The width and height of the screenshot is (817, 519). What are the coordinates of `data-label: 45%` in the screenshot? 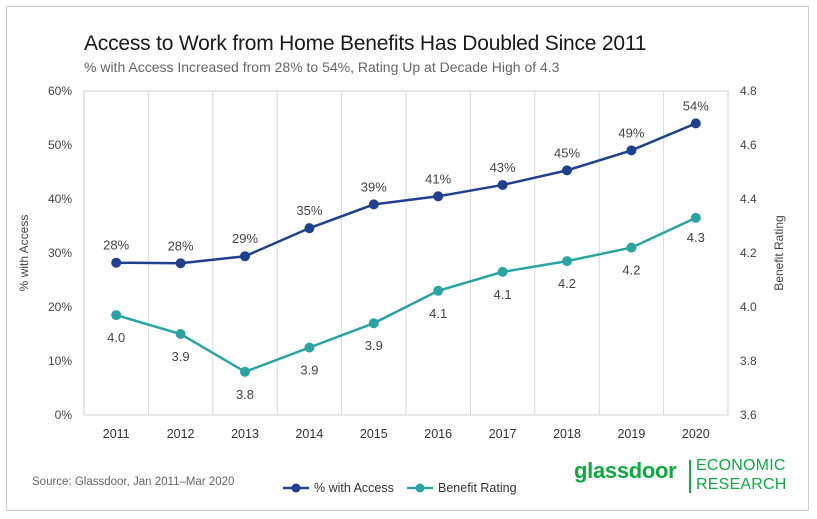 It's located at (567, 152).